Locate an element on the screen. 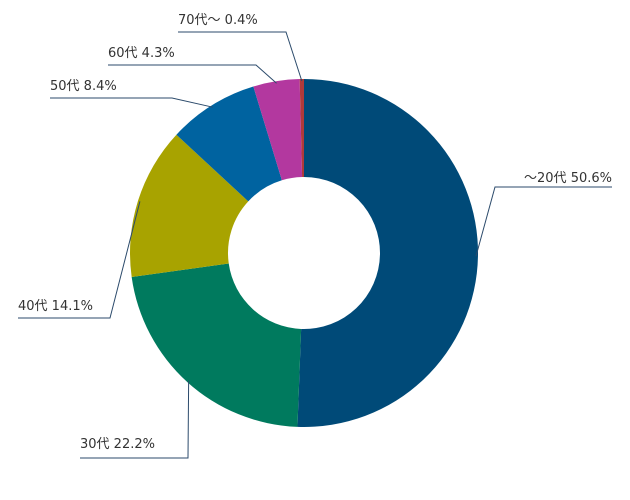  slice-label-4: 50代 8.4% is located at coordinates (83, 86).